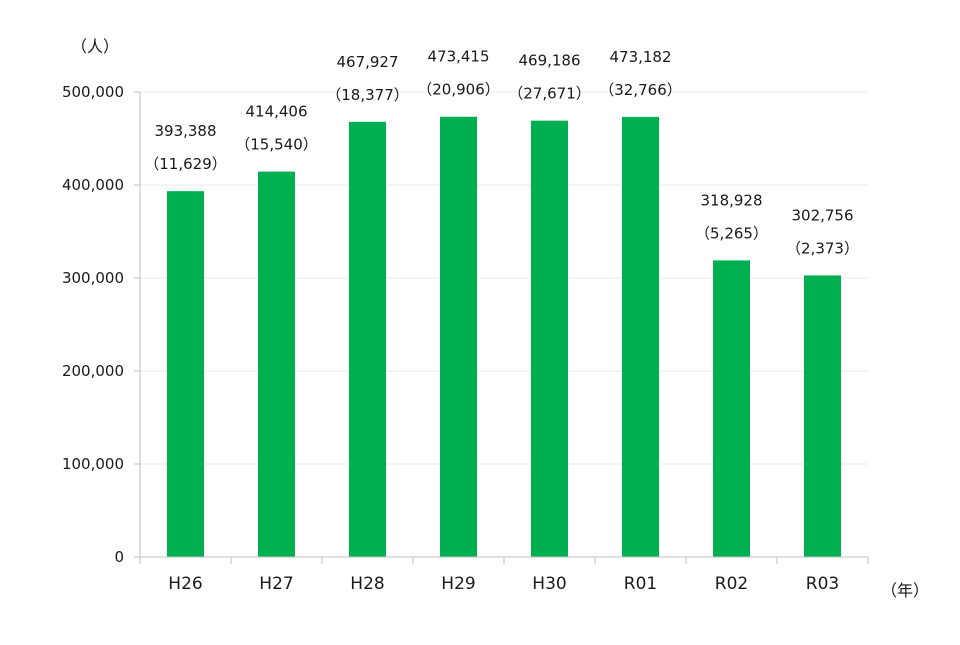  Describe the element at coordinates (458, 584) in the screenshot. I see `x-category-label: H29` at that location.